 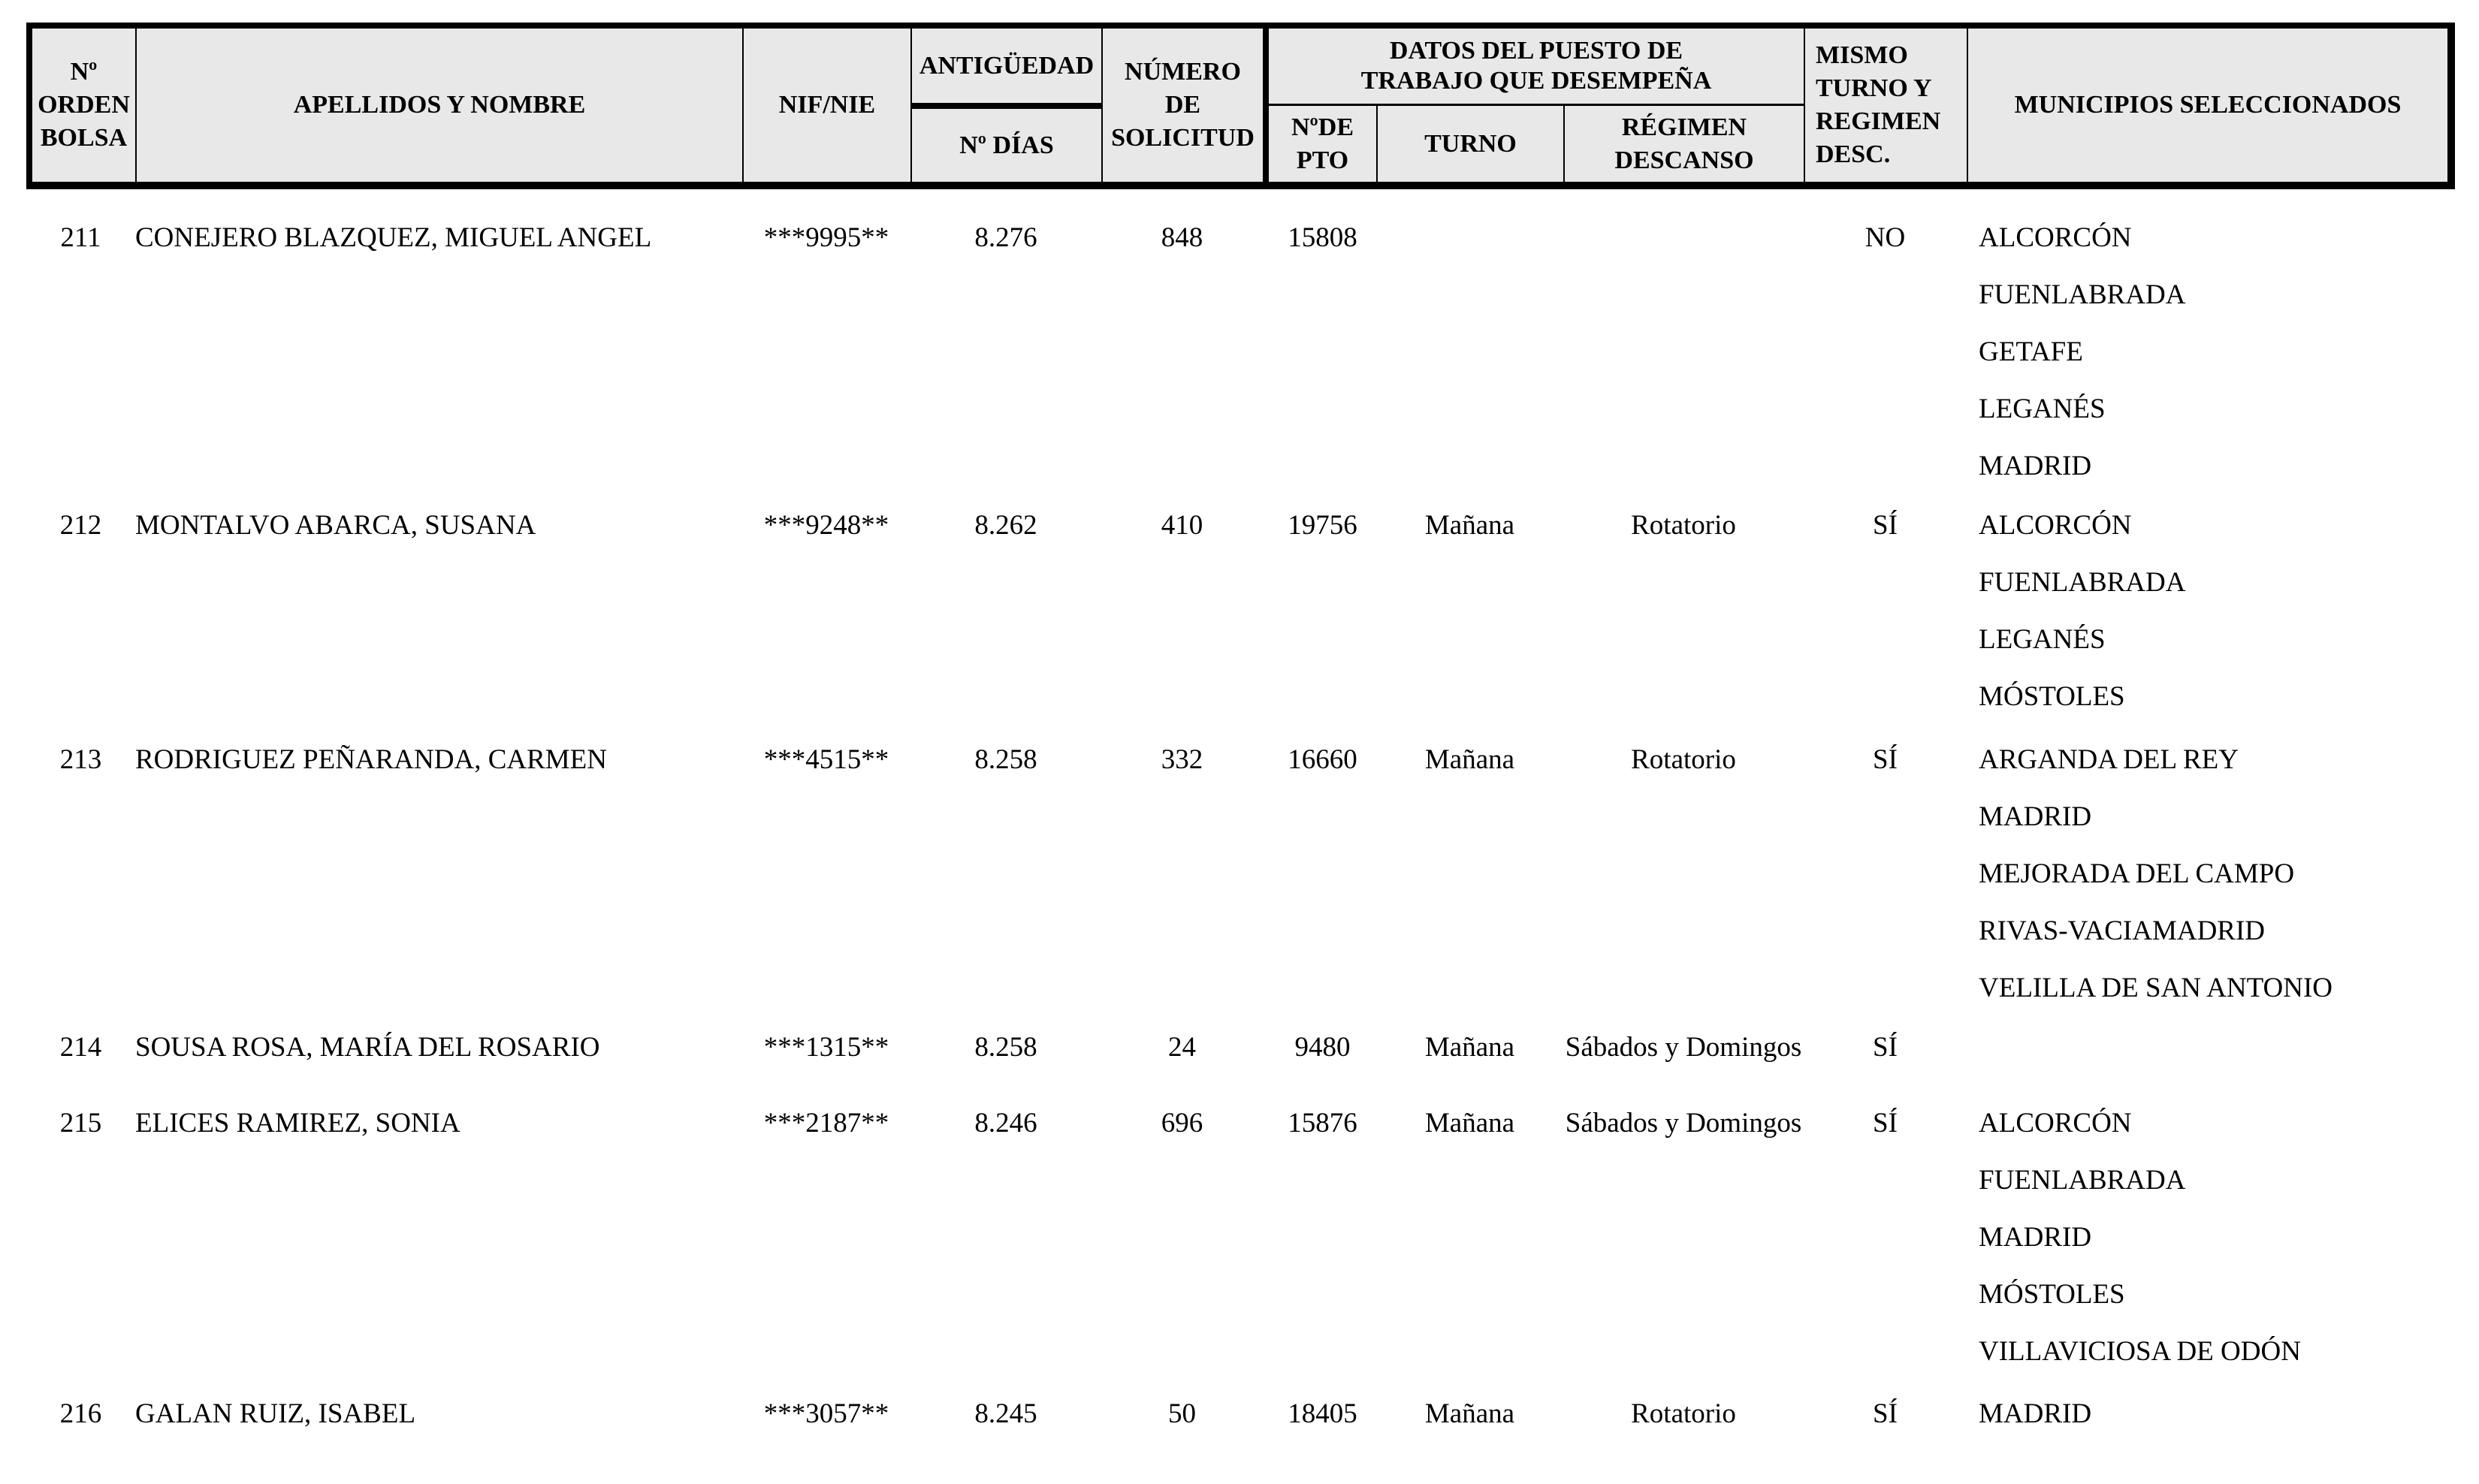 What do you see at coordinates (367, 1047) in the screenshot?
I see `cell-apellidos-nombre: SOUSA ROSA, MARÍA DEL ROSARIO` at bounding box center [367, 1047].